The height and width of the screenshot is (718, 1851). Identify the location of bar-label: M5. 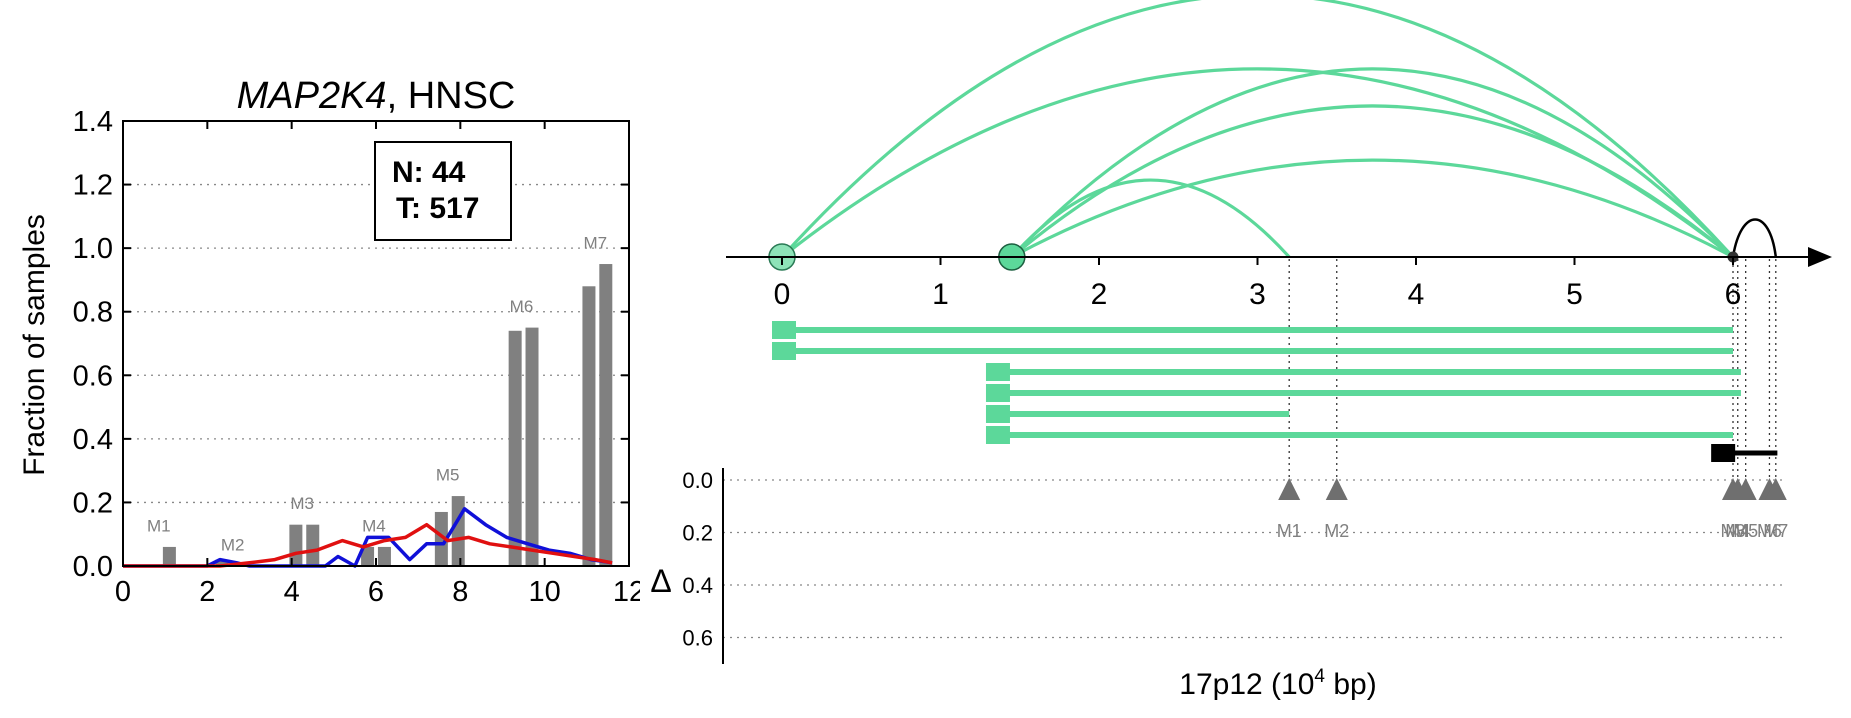
(448, 475).